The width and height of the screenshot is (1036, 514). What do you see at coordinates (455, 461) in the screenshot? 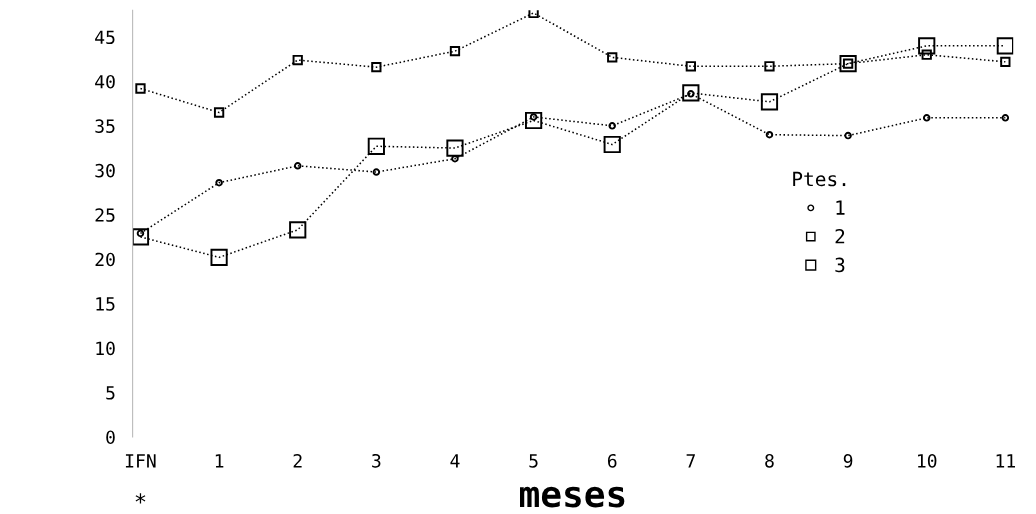
I see `x-tick-label: 4` at bounding box center [455, 461].